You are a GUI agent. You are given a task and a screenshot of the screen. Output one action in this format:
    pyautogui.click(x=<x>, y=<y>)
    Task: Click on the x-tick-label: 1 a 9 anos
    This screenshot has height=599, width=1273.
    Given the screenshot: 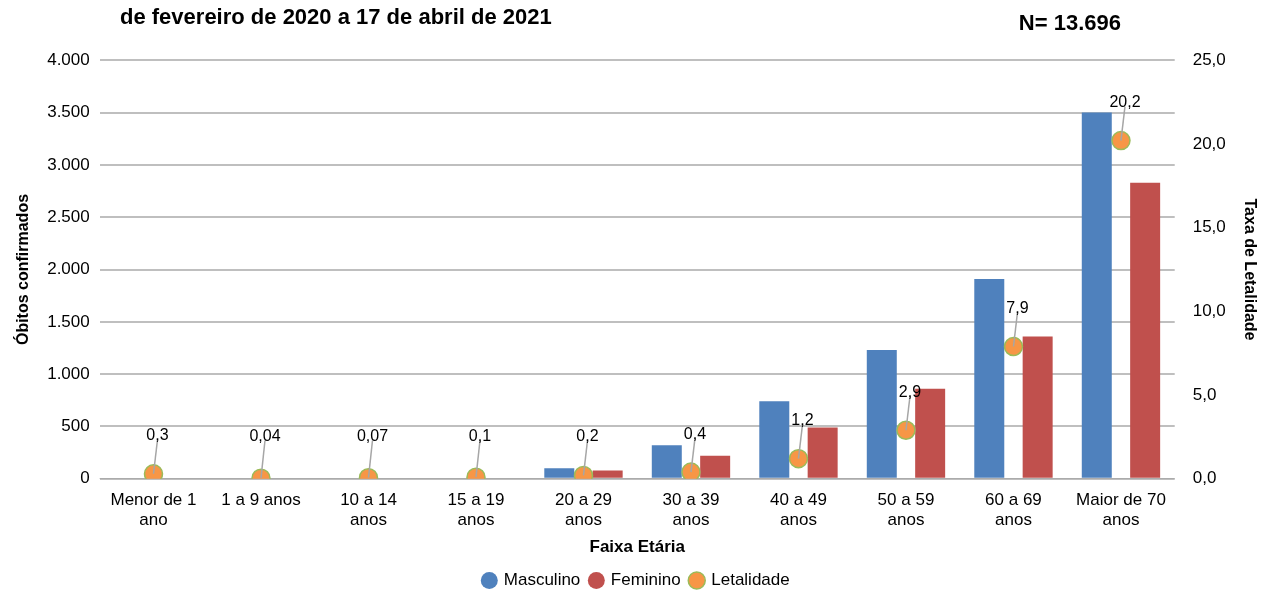 What is the action you would take?
    pyautogui.click(x=261, y=499)
    